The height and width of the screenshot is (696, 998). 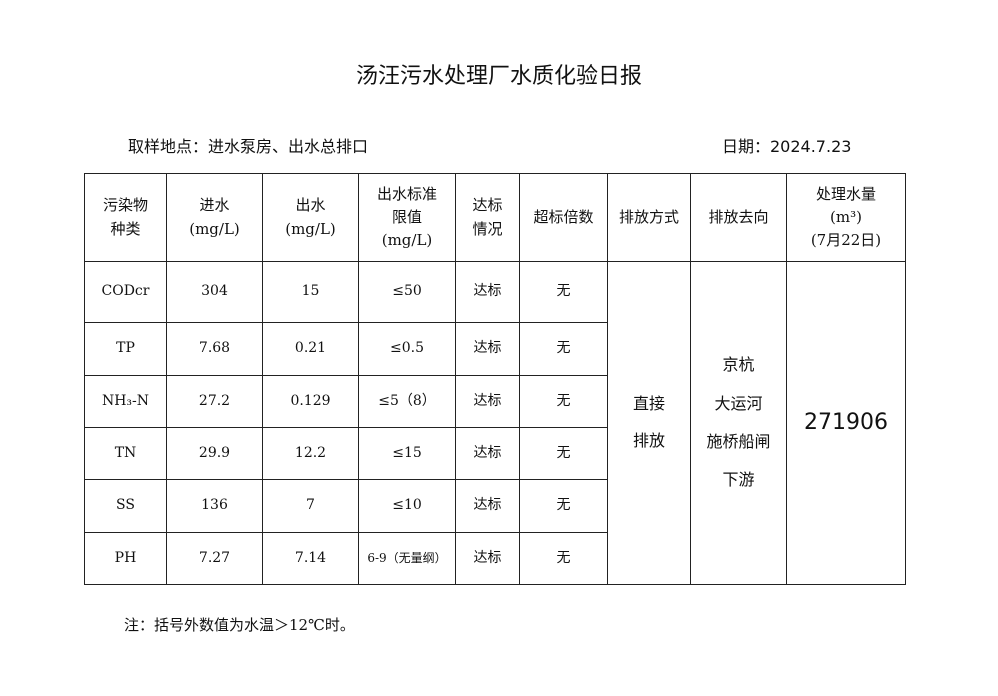 I want to click on header-volume: 处理水量 (m³) (7月22日), so click(x=846, y=217).